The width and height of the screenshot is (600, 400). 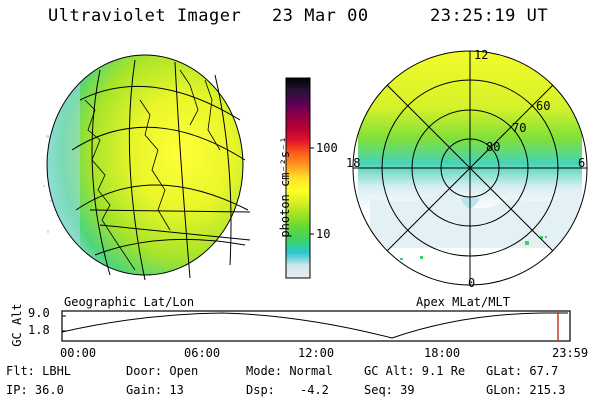 I want to click on mlat-label-70: 70, so click(x=519, y=128).